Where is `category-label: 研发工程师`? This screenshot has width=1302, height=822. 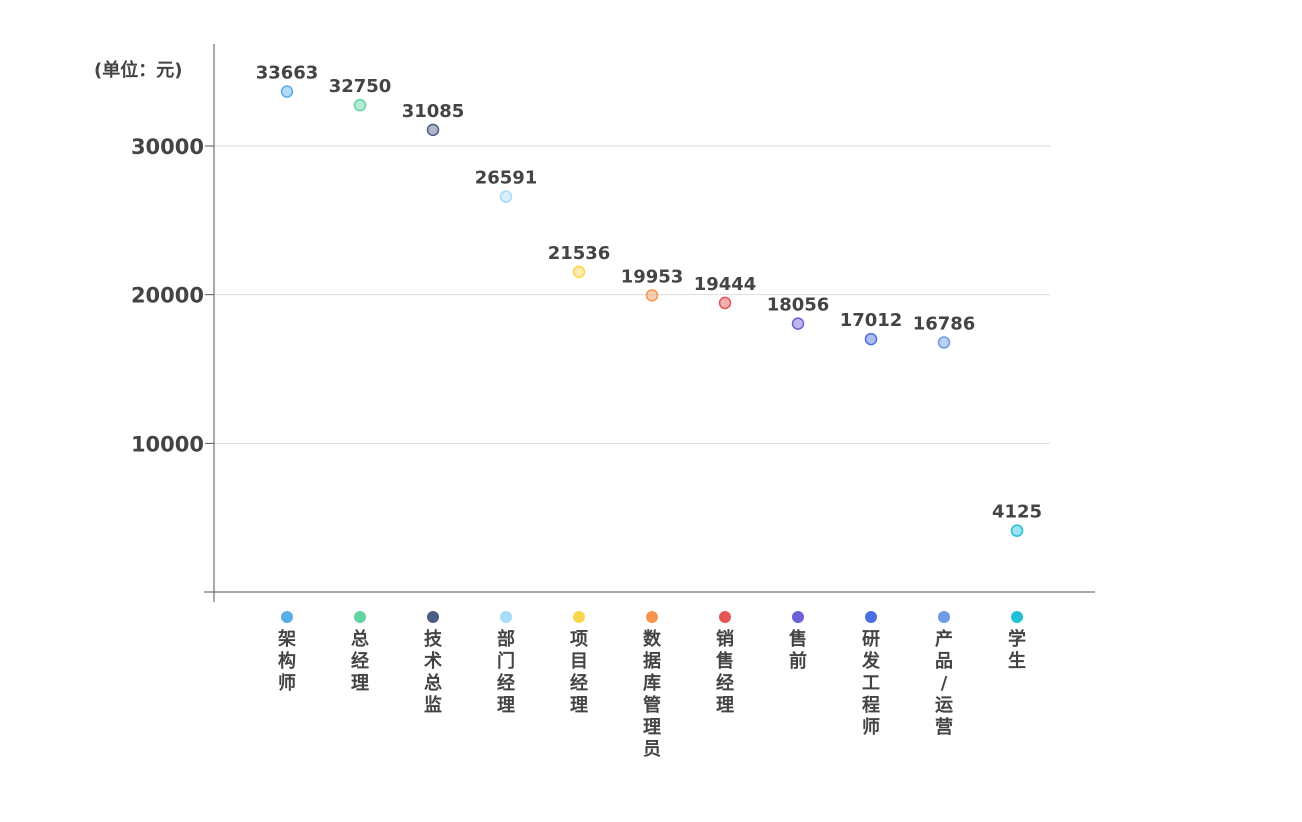 category-label: 研发工程师 is located at coordinates (871, 683).